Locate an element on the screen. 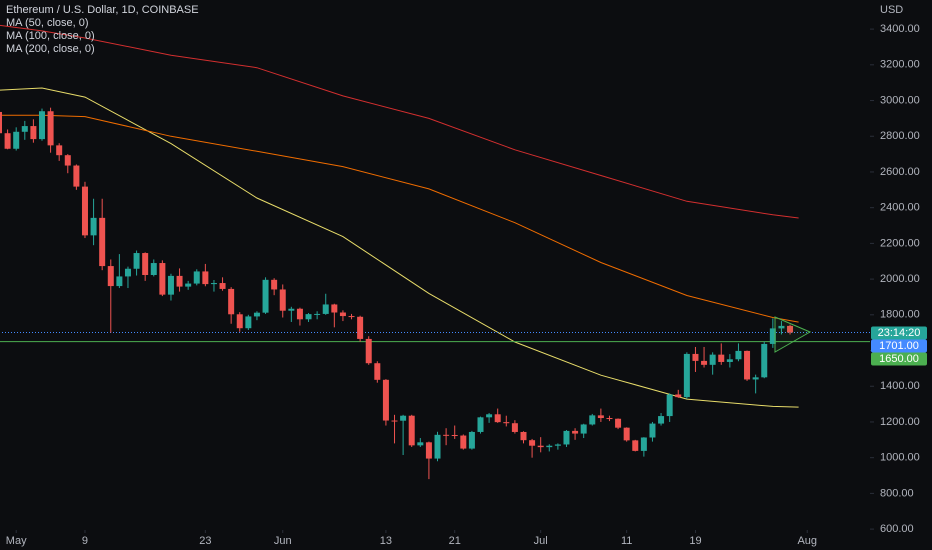  x-tick-label: May is located at coordinates (16, 541).